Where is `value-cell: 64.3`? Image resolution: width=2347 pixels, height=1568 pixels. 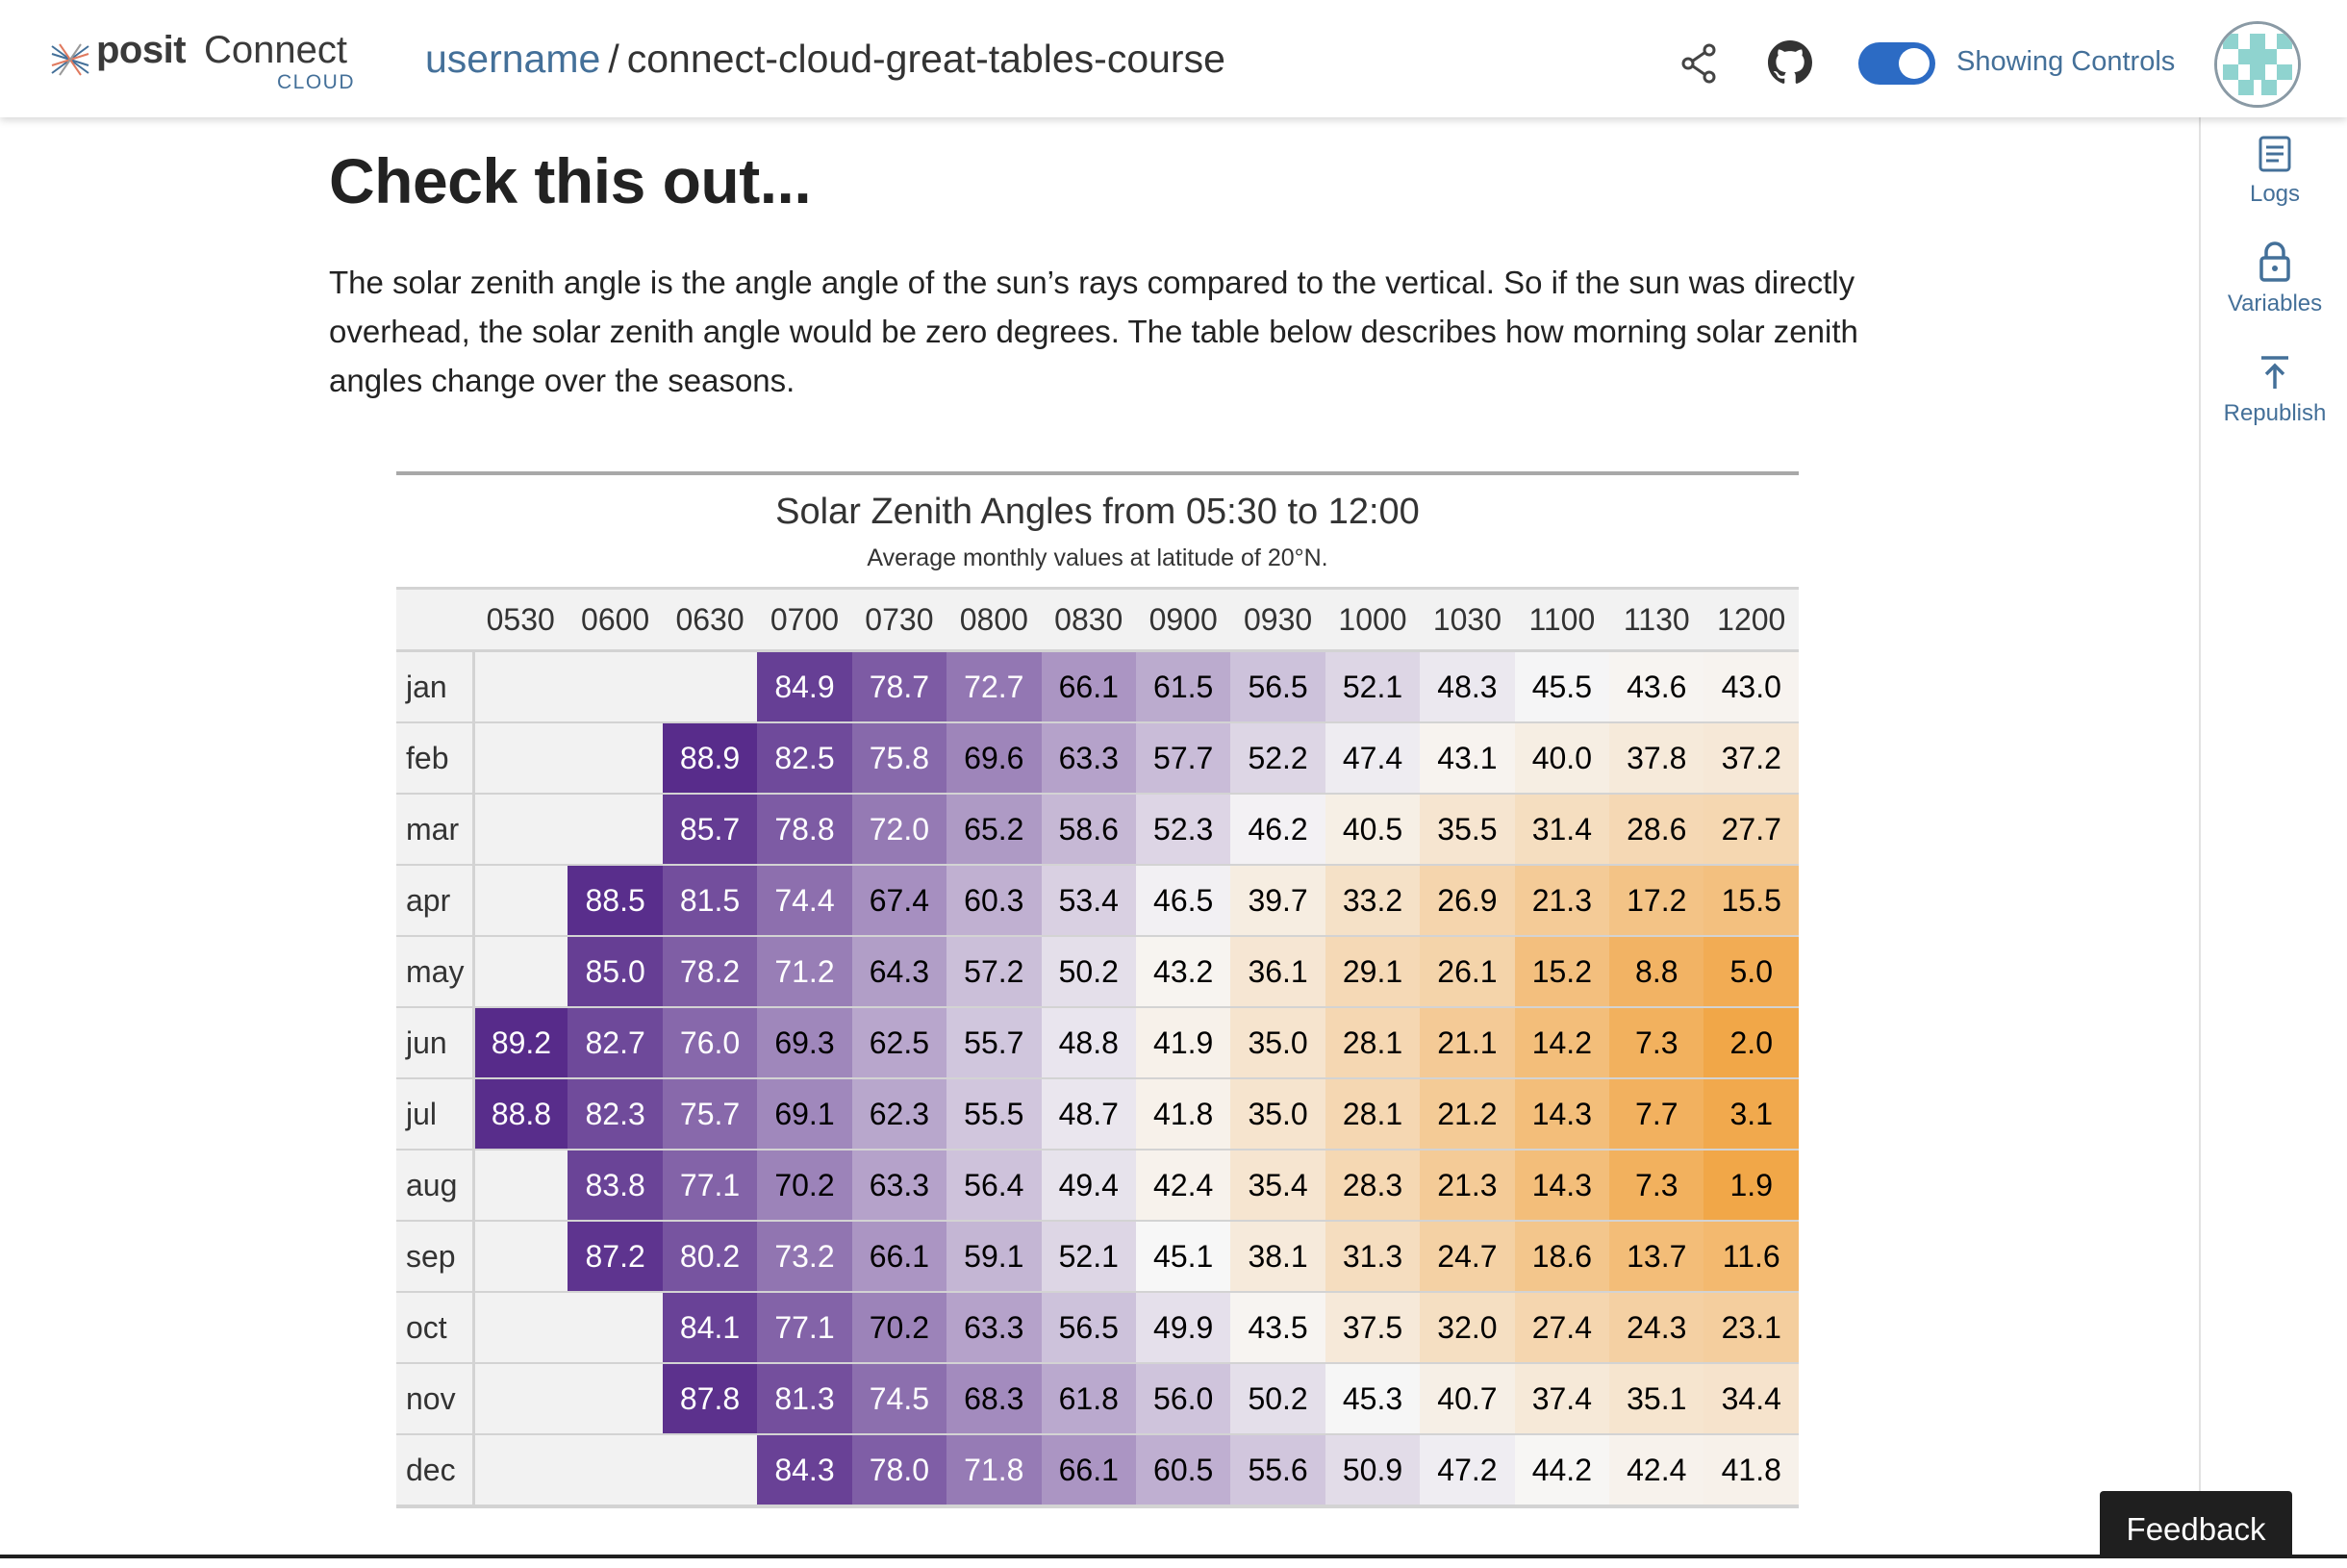 value-cell: 64.3 is located at coordinates (899, 971).